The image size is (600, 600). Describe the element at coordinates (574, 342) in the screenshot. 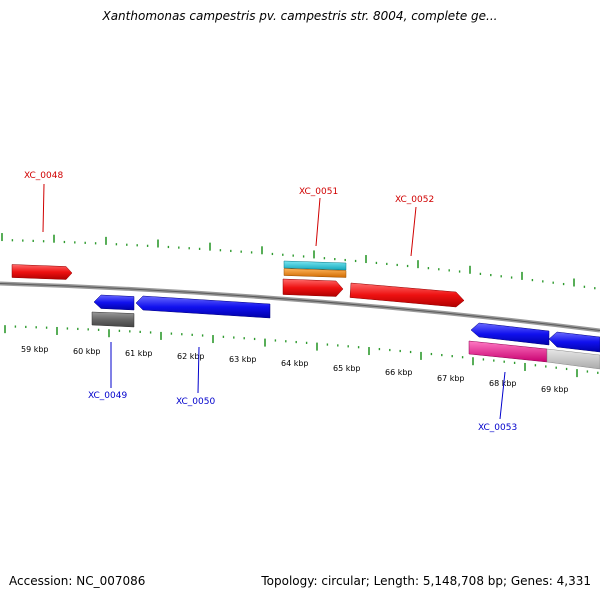

I see `feature-xc-0053-next` at that location.